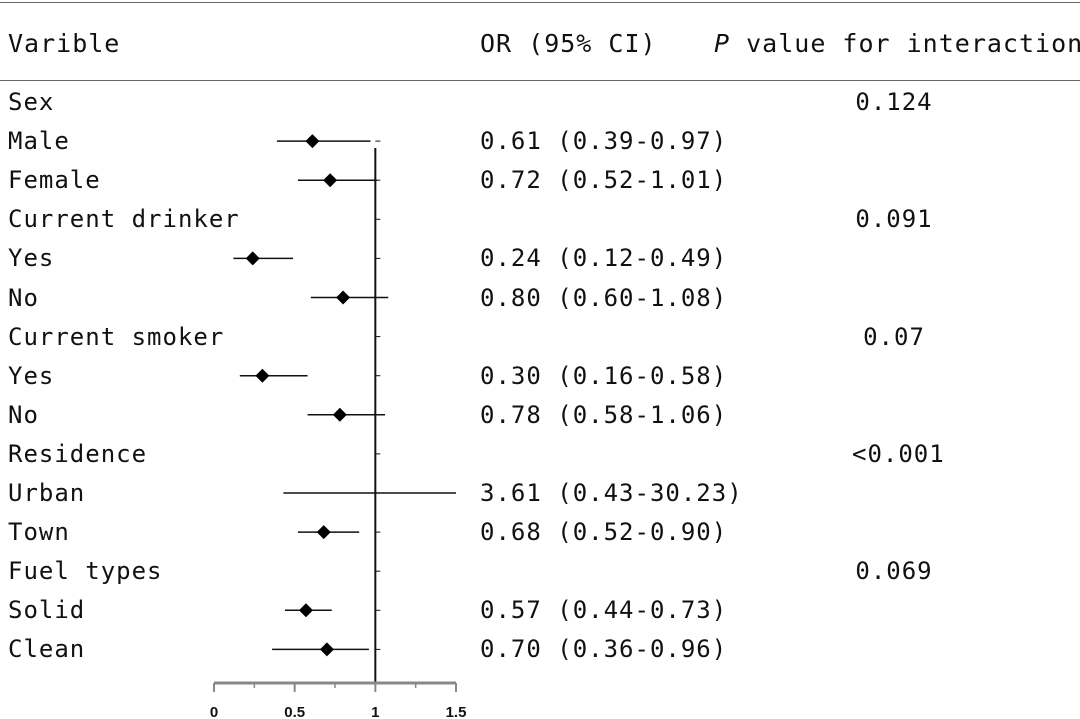 The image size is (1080, 719). What do you see at coordinates (375, 711) in the screenshot?
I see `x-tick-label: 1` at bounding box center [375, 711].